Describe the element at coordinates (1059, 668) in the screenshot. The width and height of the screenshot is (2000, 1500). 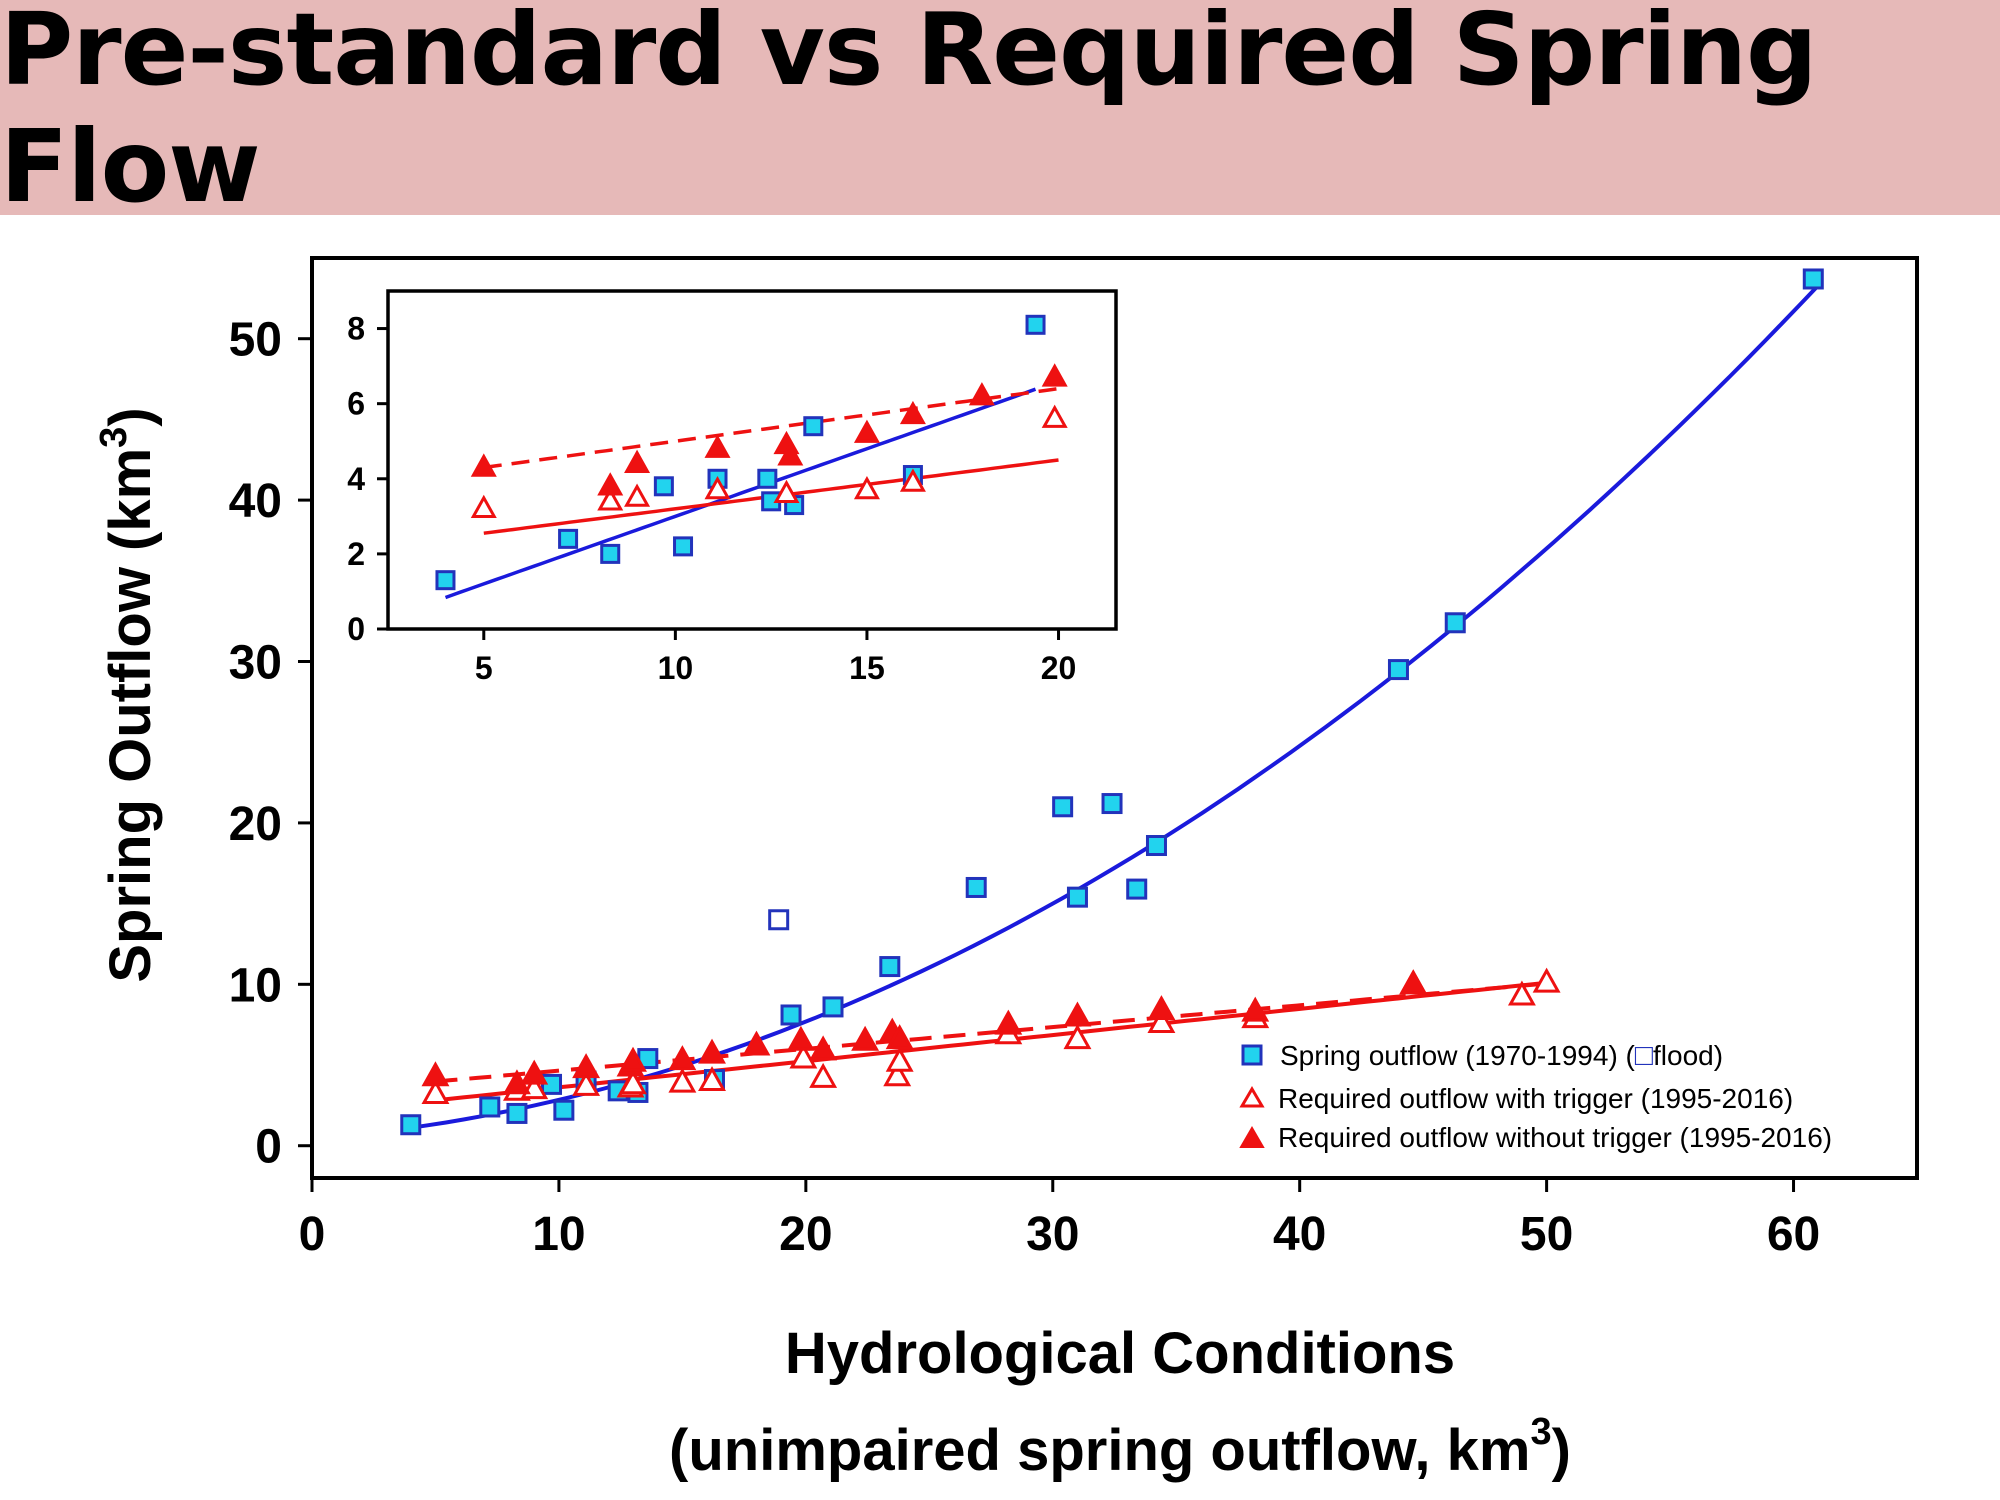
I see `inset-x-tick-label-20: 20` at that location.